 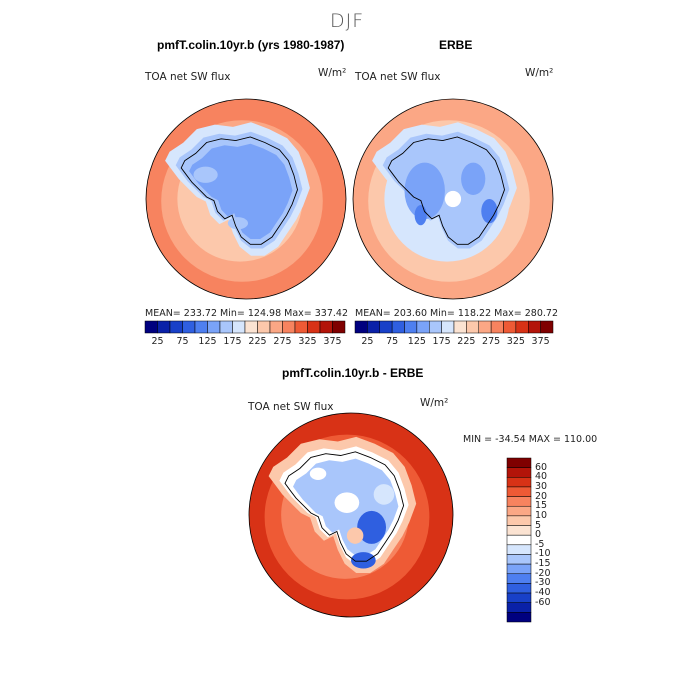 I want to click on diff-colorbar, so click(x=519, y=540).